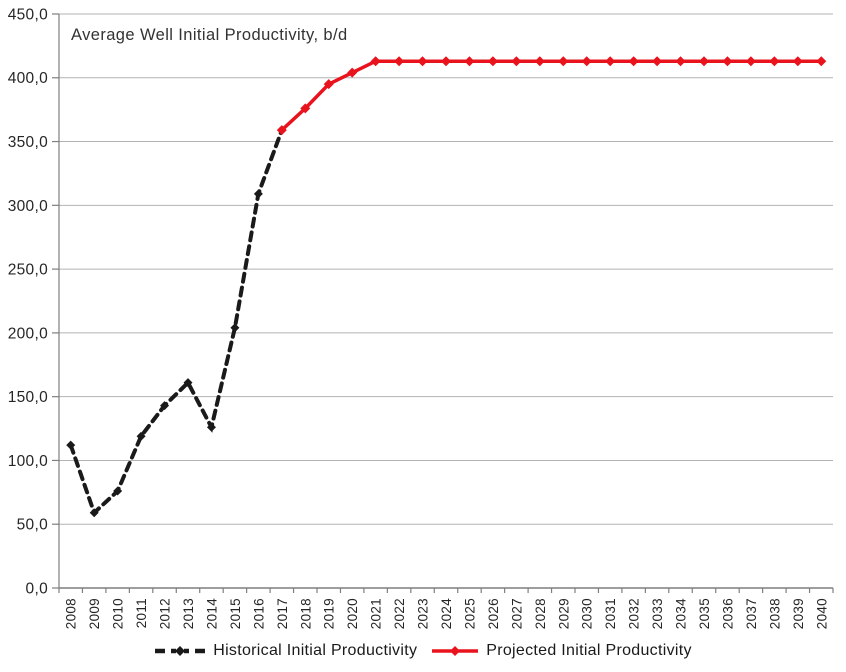 The width and height of the screenshot is (846, 672). I want to click on historical-dashed-line-swatch, so click(180, 651).